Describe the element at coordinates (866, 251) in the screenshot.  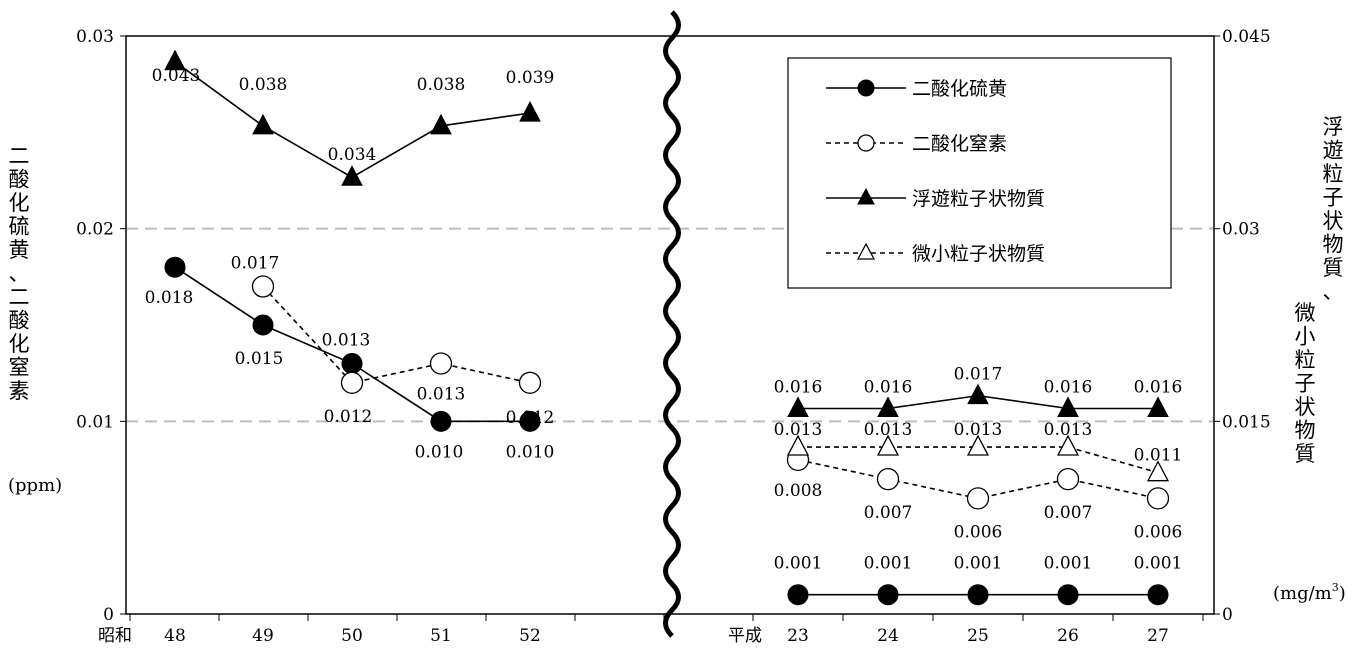
I see `legend-marker-open-triangle` at that location.